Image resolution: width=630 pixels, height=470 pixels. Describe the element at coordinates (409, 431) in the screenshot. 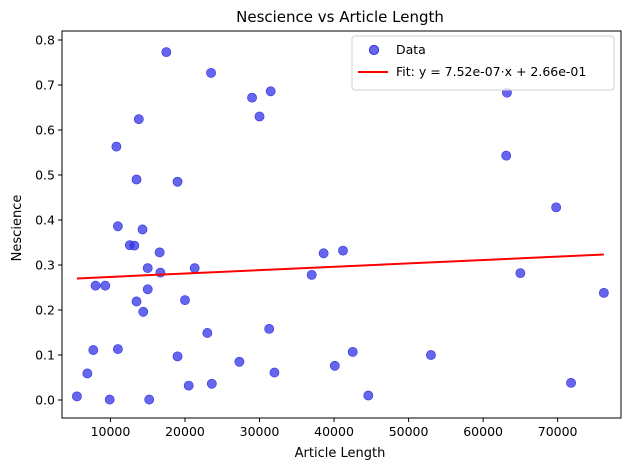

I see `x-tick-label: 50000` at that location.